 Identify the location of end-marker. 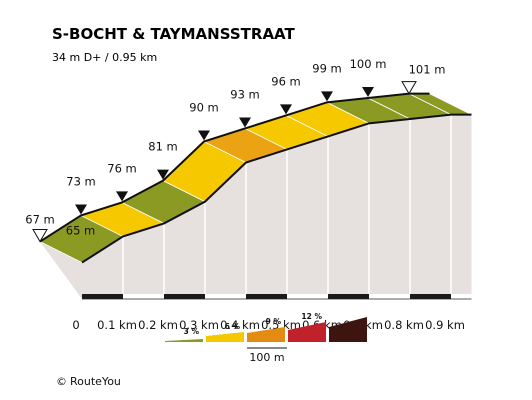
(409, 88).